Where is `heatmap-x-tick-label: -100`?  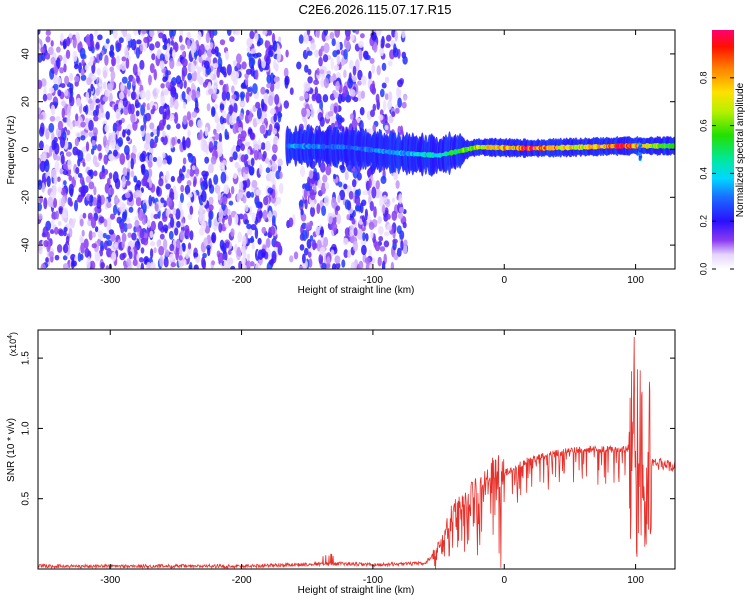 heatmap-x-tick-label: -100 is located at coordinates (373, 280).